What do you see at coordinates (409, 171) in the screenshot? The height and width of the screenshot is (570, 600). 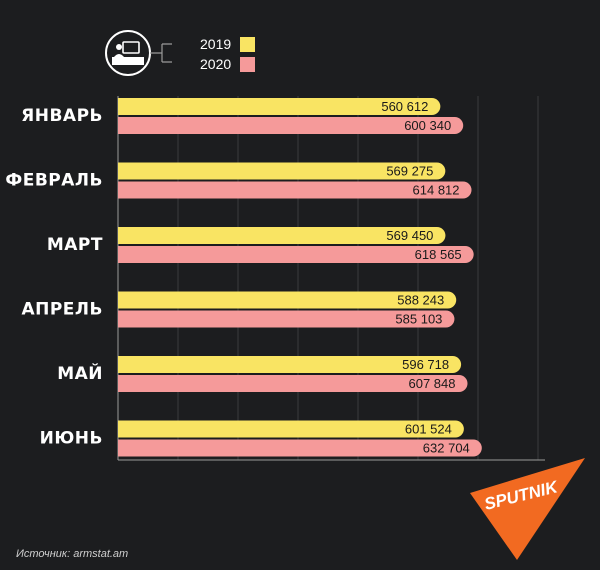 I see `data-label: 569 275` at bounding box center [409, 171].